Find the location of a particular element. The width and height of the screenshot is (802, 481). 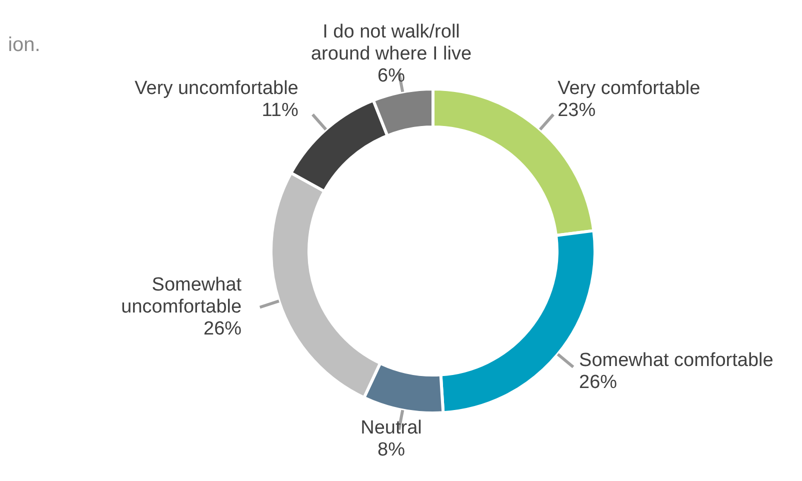

data-label: 6% is located at coordinates (392, 75).